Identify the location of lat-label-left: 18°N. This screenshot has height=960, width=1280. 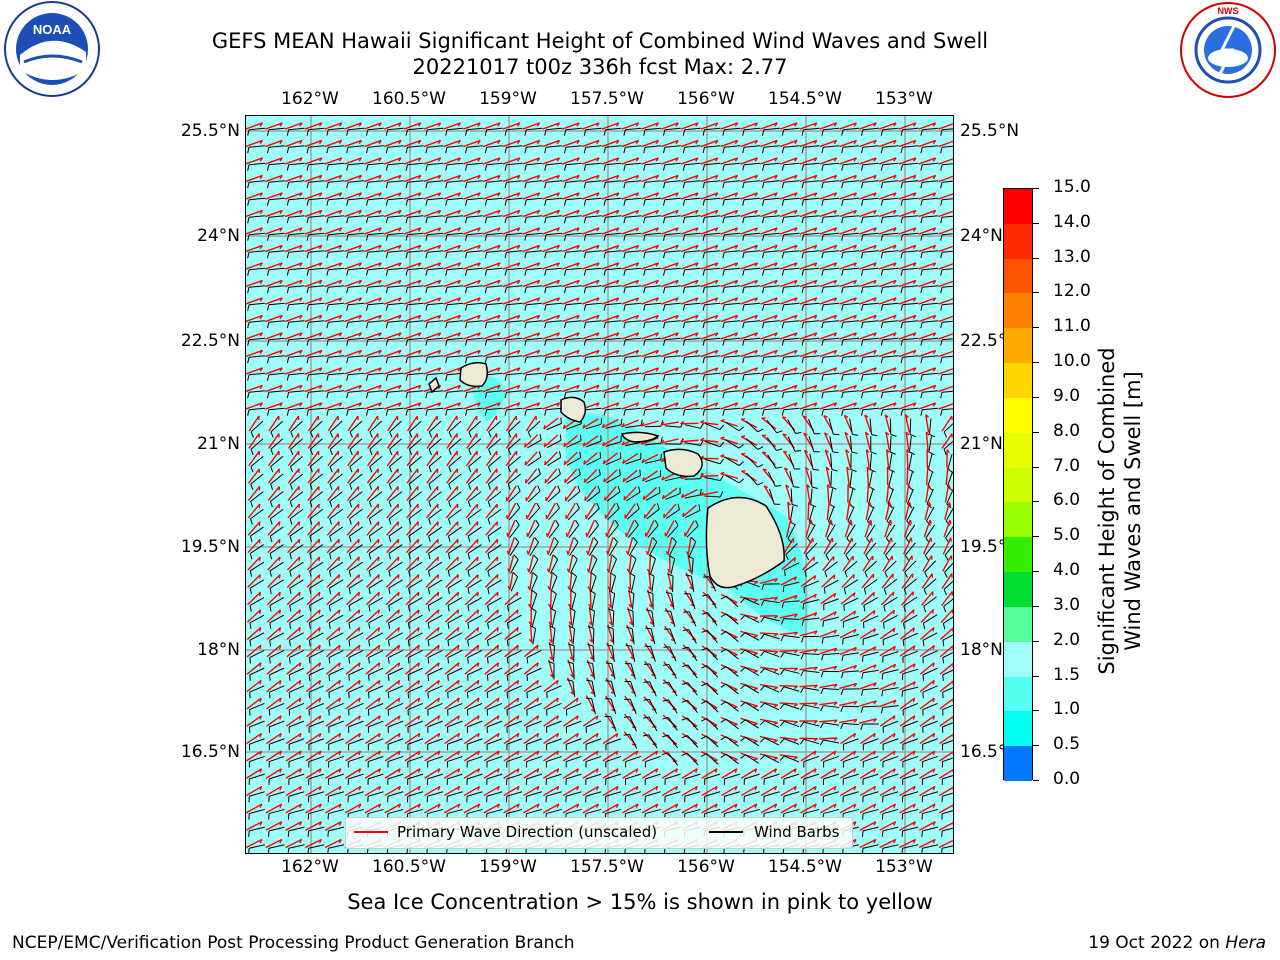
(218, 650).